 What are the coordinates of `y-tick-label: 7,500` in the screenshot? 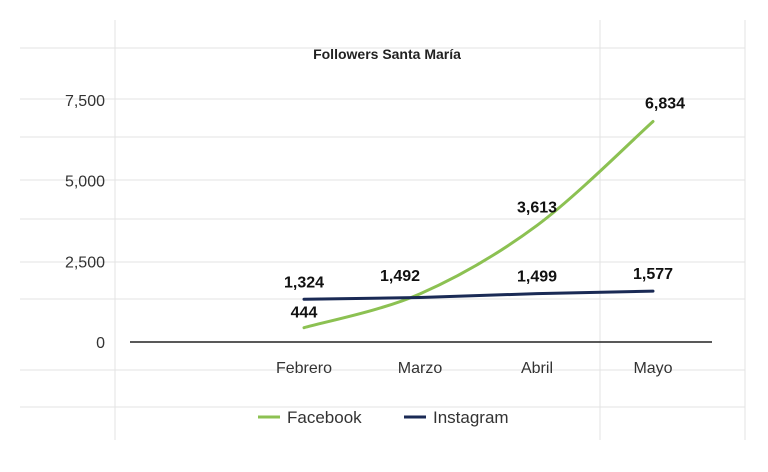 It's located at (85, 101).